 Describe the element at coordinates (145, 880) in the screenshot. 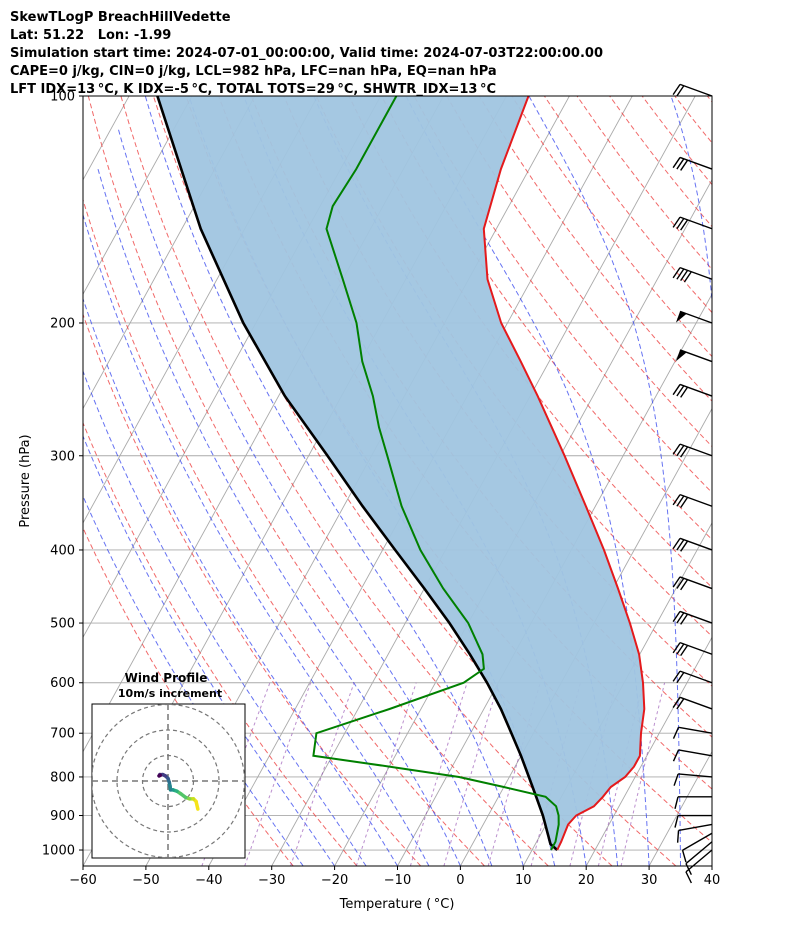

I see `x-tick-label: −50` at that location.